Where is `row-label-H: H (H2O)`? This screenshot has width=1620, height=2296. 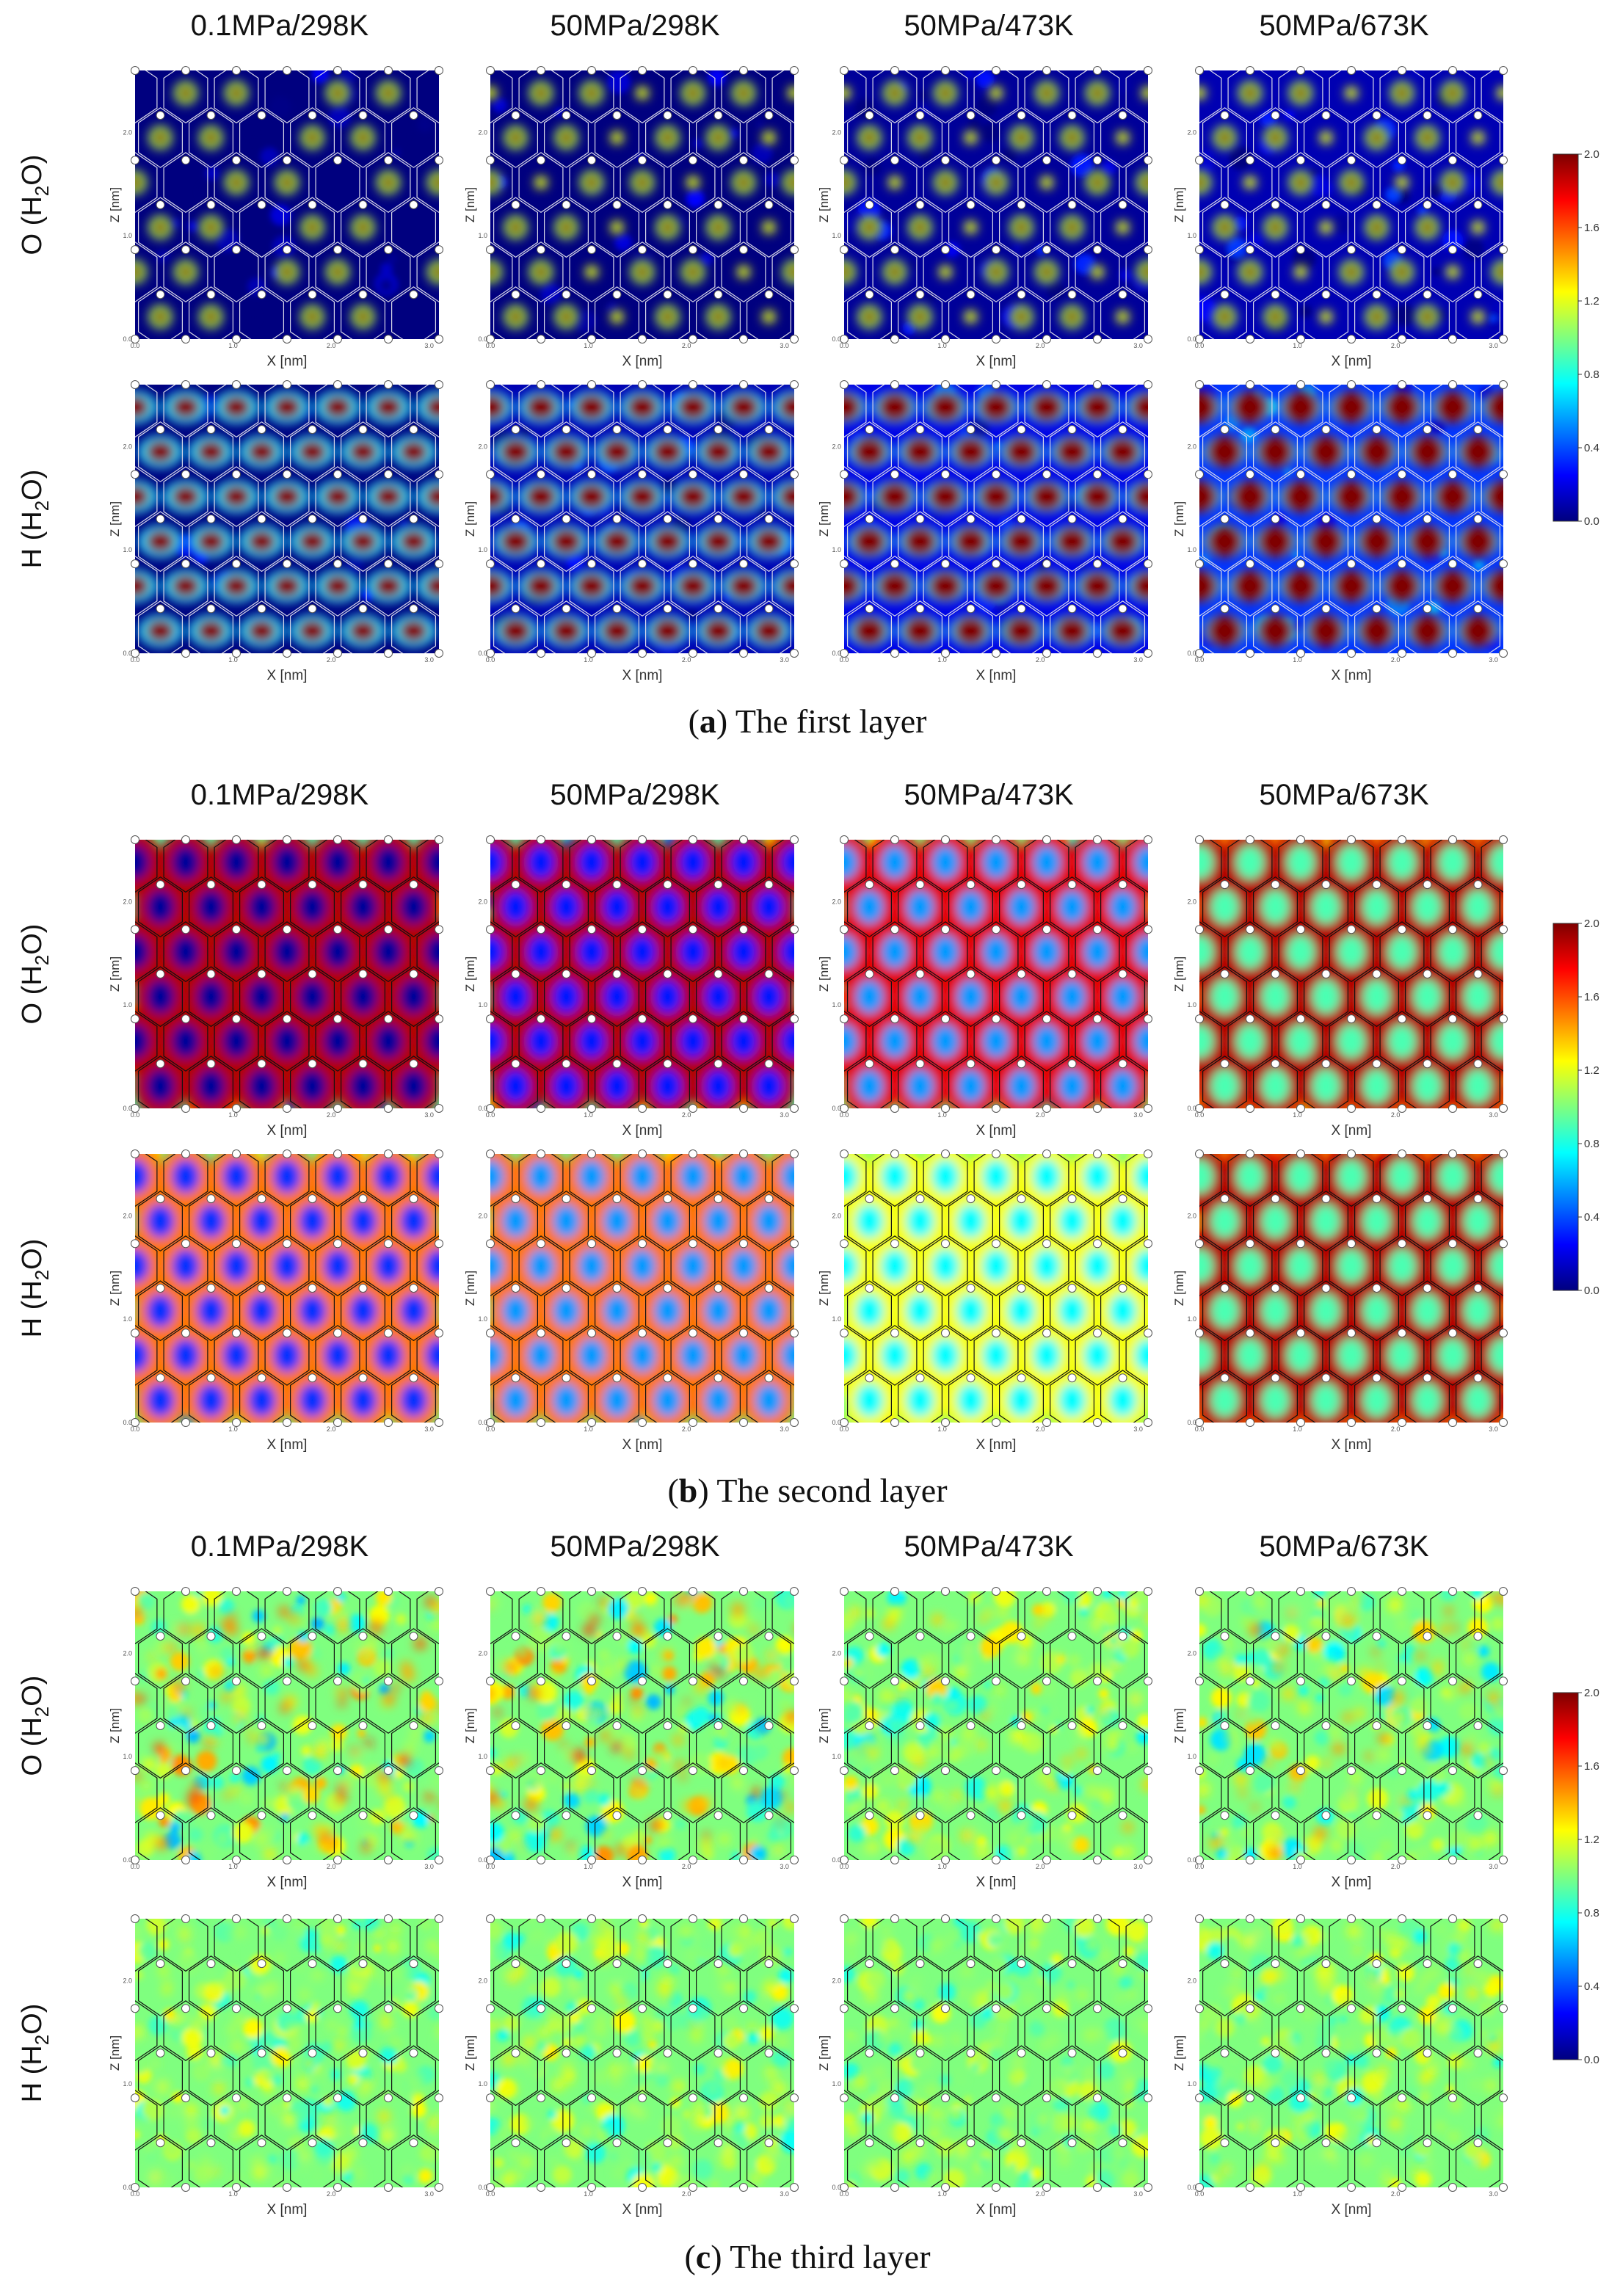 row-label-H: H (H2O) is located at coordinates (35, 2053).